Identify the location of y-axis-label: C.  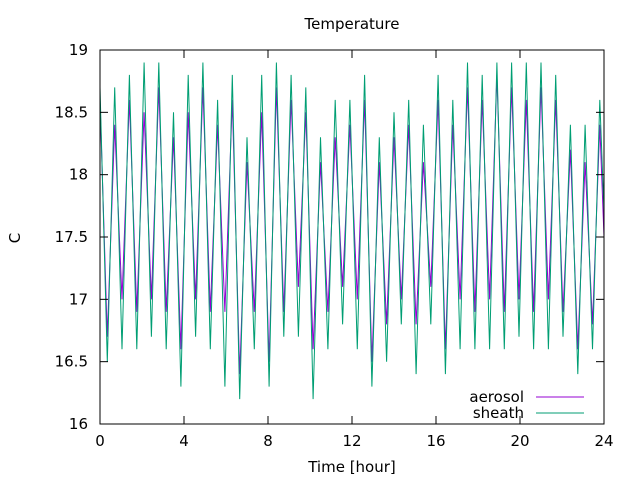
(15, 238).